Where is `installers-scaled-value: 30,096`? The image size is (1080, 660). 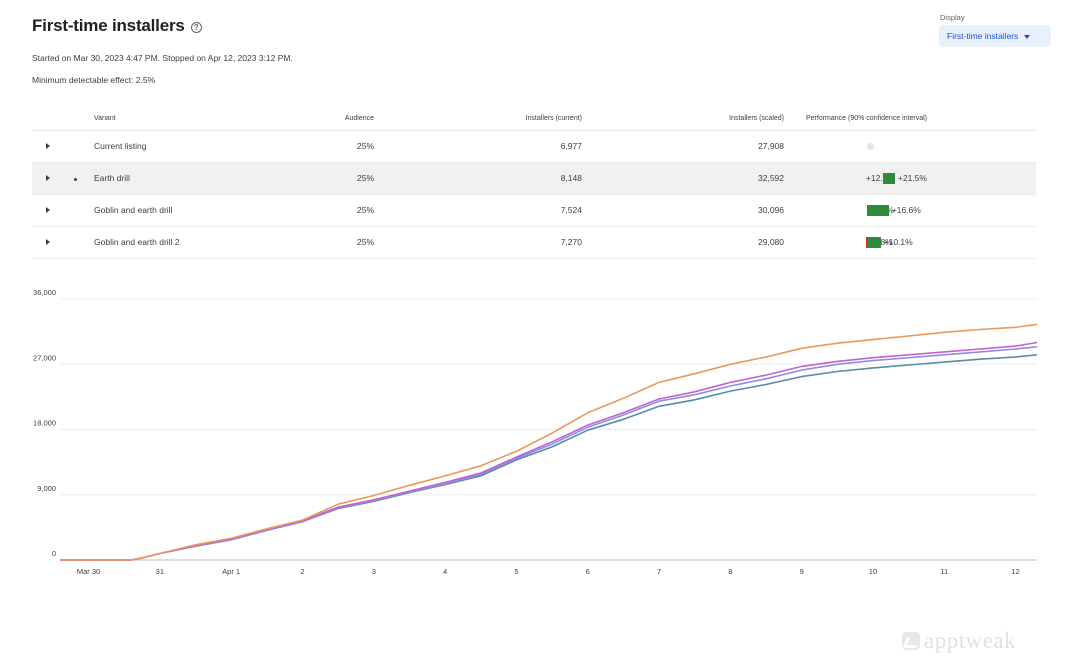
installers-scaled-value: 30,096 is located at coordinates (683, 210).